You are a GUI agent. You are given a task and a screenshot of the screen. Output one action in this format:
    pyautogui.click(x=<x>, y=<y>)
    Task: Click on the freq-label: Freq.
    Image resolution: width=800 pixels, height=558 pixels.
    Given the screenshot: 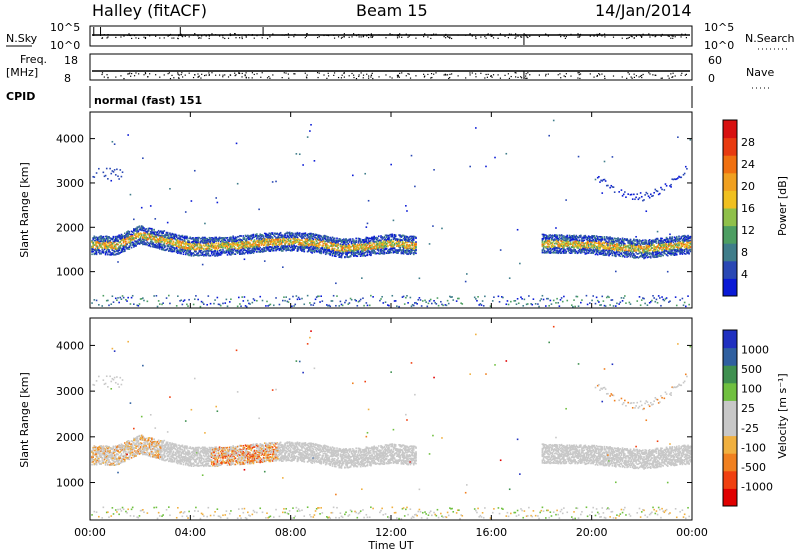 What is the action you would take?
    pyautogui.click(x=33, y=59)
    